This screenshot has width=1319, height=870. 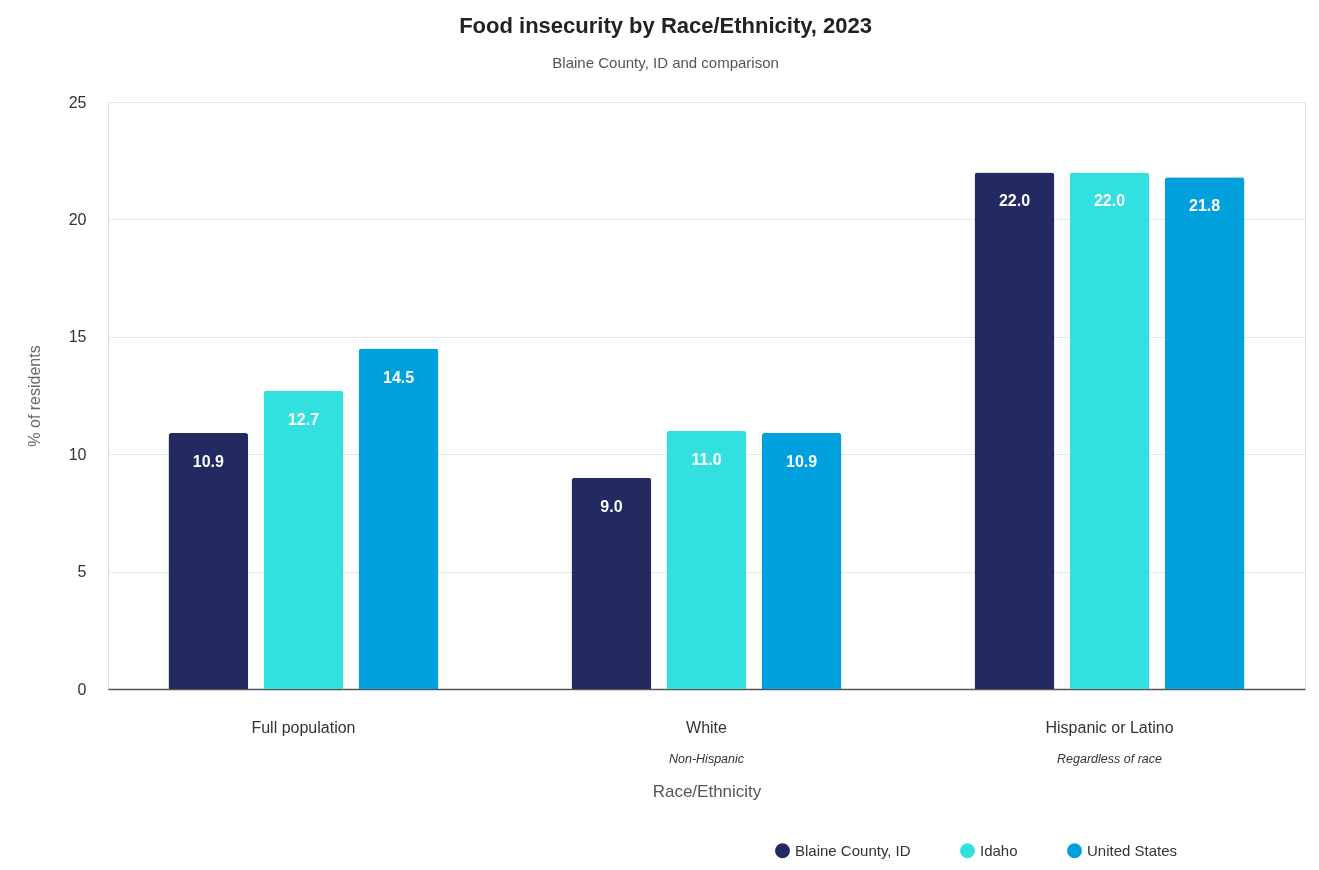 I want to click on y-tick-label: 25, so click(x=77, y=102).